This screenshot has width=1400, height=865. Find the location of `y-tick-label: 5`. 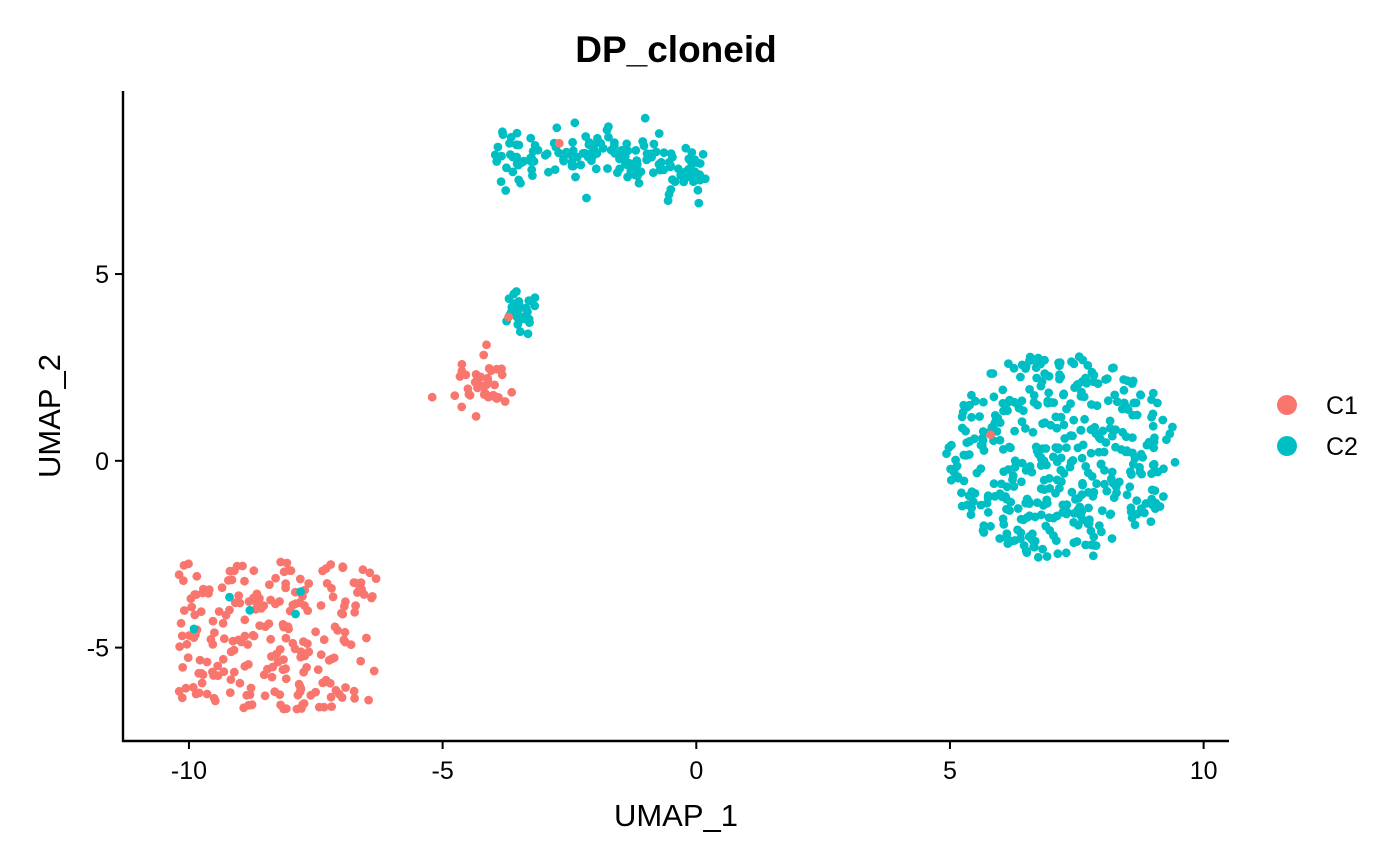

y-tick-label: 5 is located at coordinates (102, 275).